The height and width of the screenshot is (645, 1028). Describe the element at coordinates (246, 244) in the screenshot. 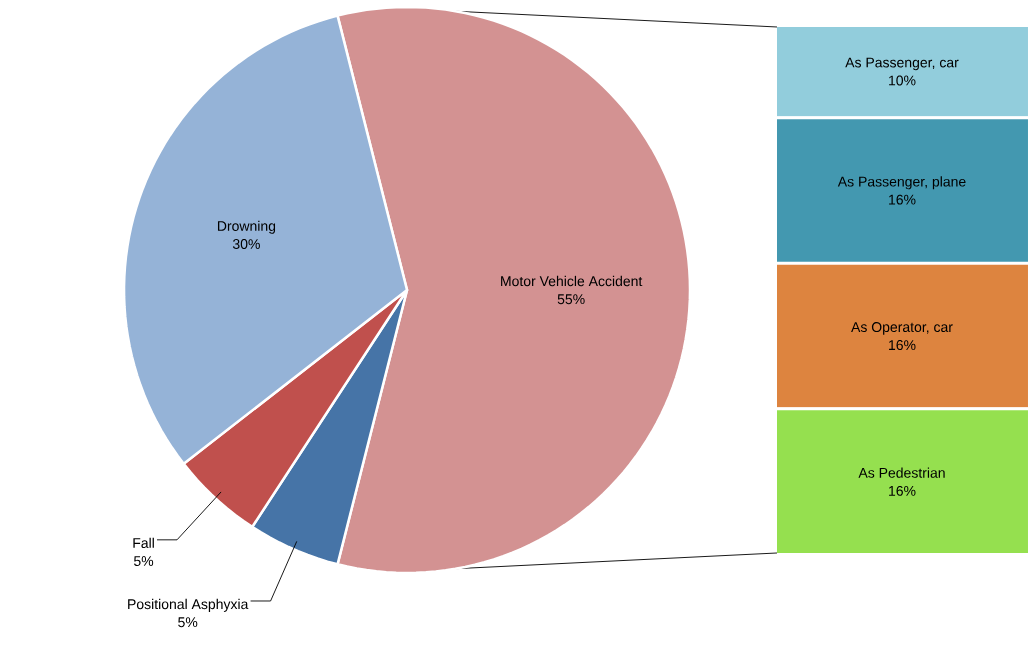

I see `data-label: 30%` at that location.